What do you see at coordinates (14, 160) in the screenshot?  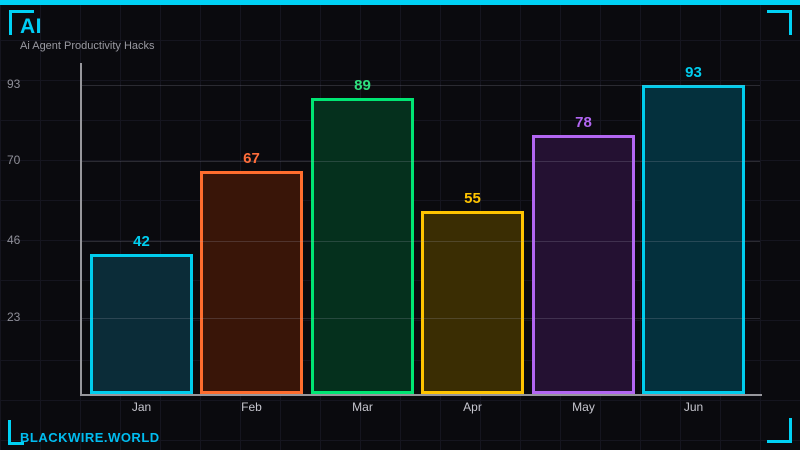 I see `y-axis-tick-label: 70` at bounding box center [14, 160].